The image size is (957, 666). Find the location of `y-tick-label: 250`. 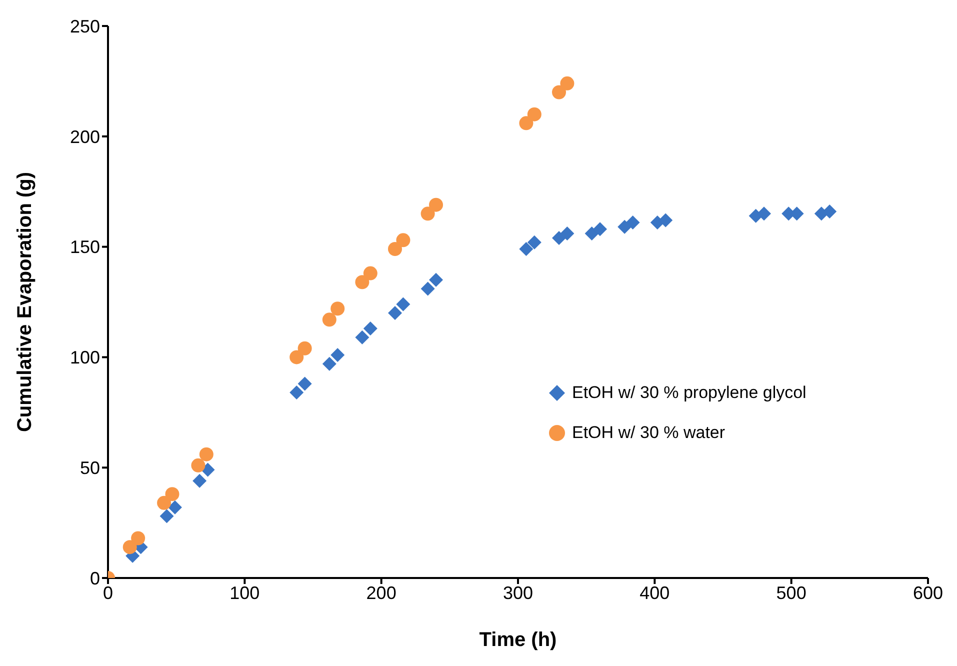

y-tick-label: 250 is located at coordinates (85, 26).